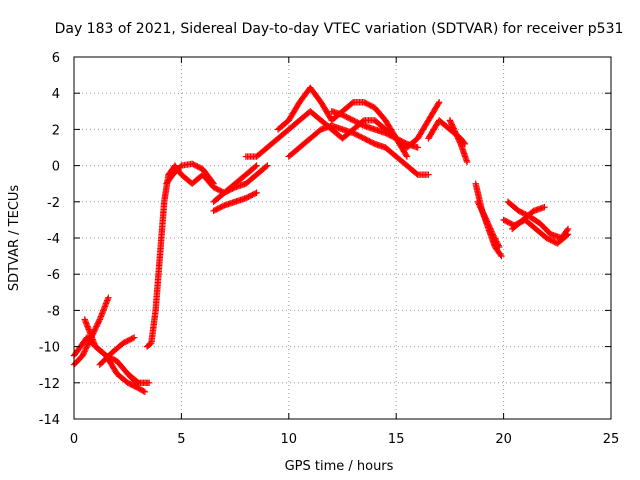 This screenshot has height=480, width=640. I want to click on y-tick-label: -10, so click(49, 348).